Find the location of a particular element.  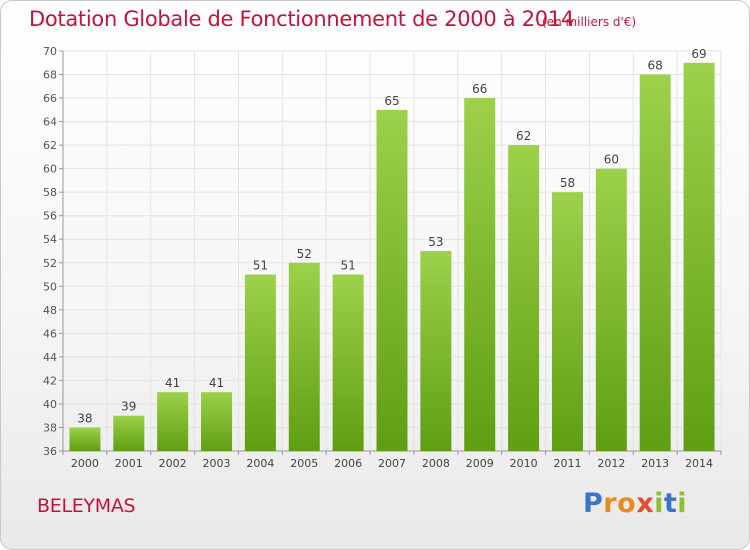

x-tick-label-2002: 2002 is located at coordinates (173, 463).